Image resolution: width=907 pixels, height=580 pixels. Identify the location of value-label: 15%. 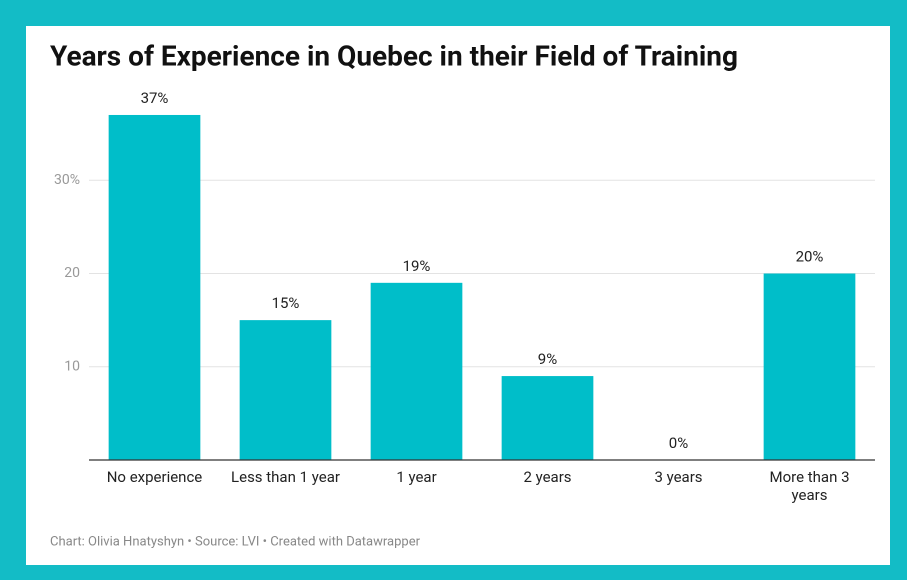
(286, 303).